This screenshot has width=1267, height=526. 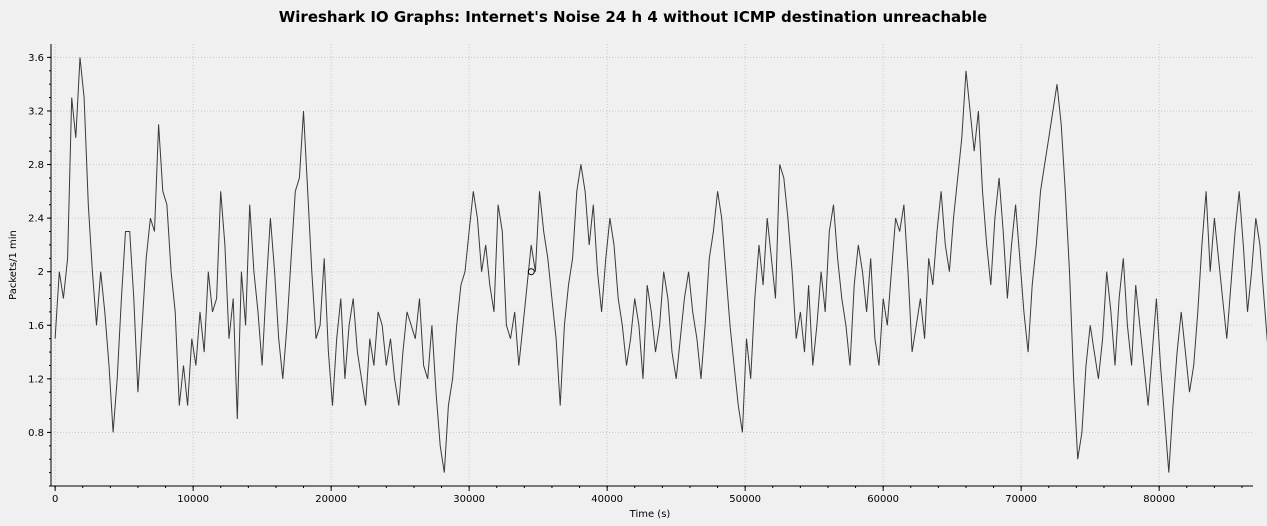 I want to click on x-tick-label: 20000, so click(x=331, y=499).